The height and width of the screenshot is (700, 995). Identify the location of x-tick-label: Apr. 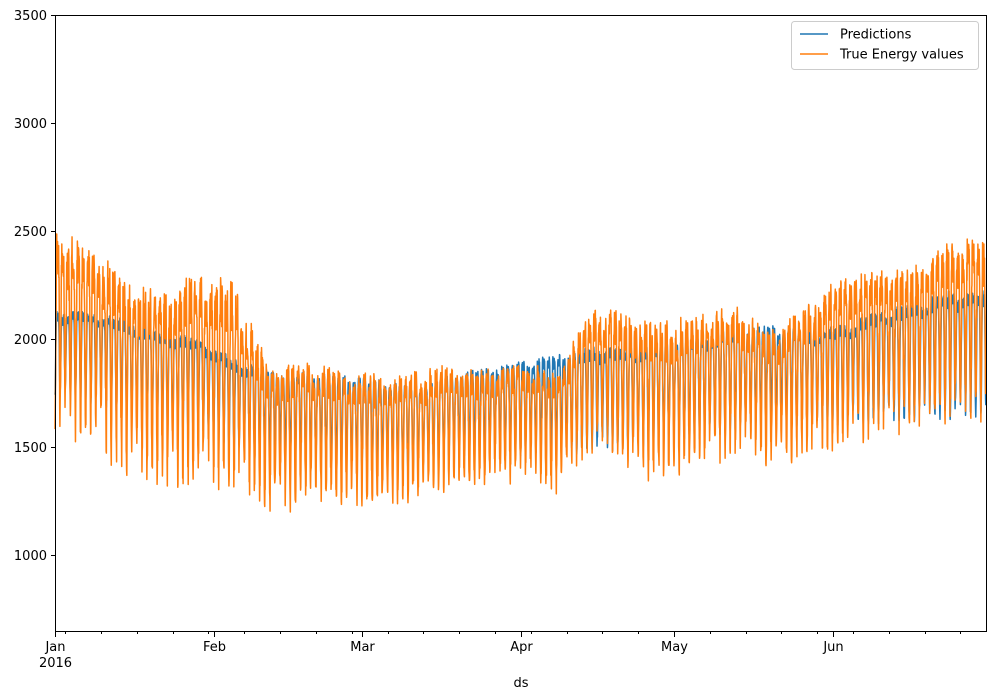
(521, 647).